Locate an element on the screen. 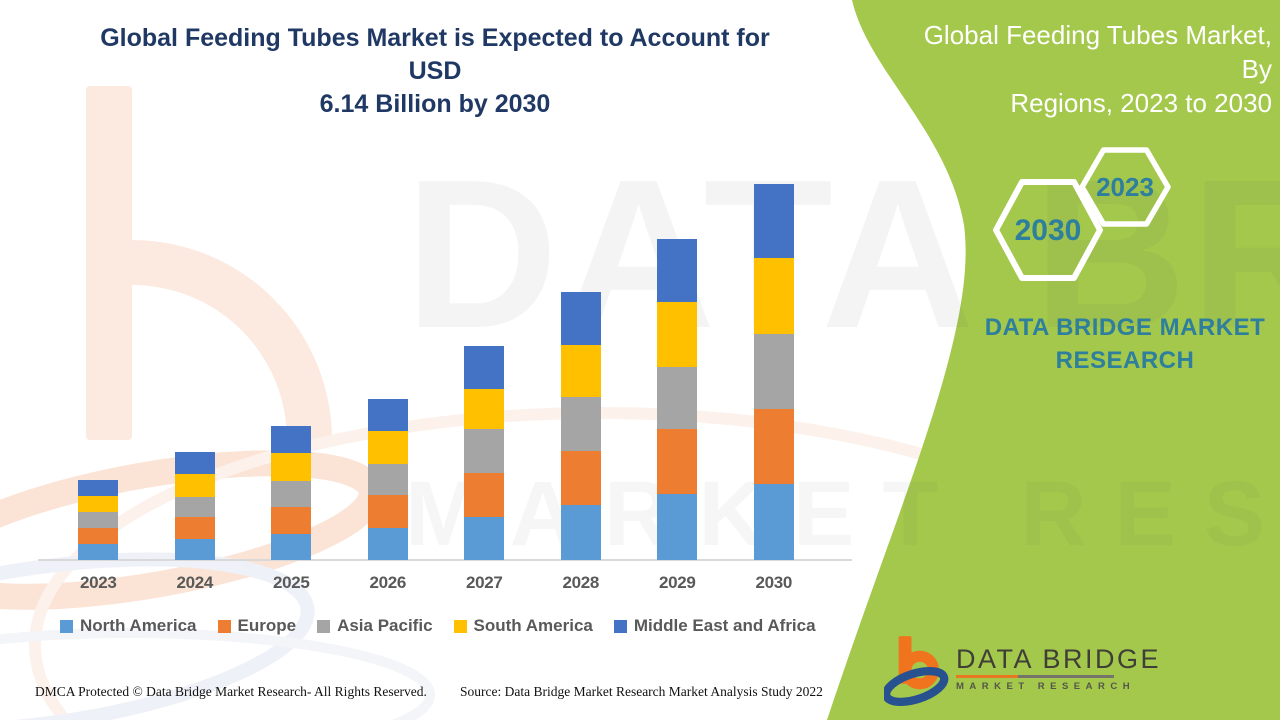 The width and height of the screenshot is (1280, 720). bar-2027 is located at coordinates (484, 452).